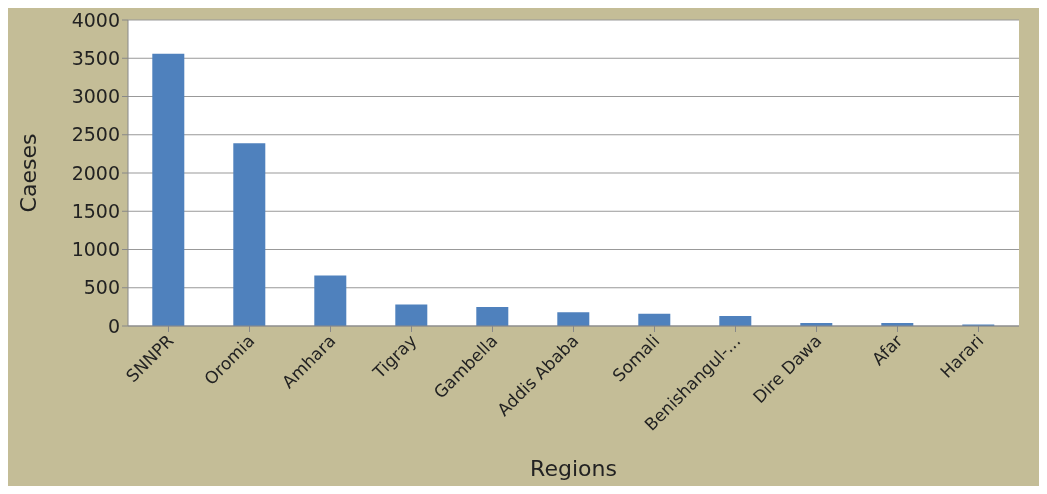 The height and width of the screenshot is (494, 1047). I want to click on y-tick-label: 500, so click(101, 287).